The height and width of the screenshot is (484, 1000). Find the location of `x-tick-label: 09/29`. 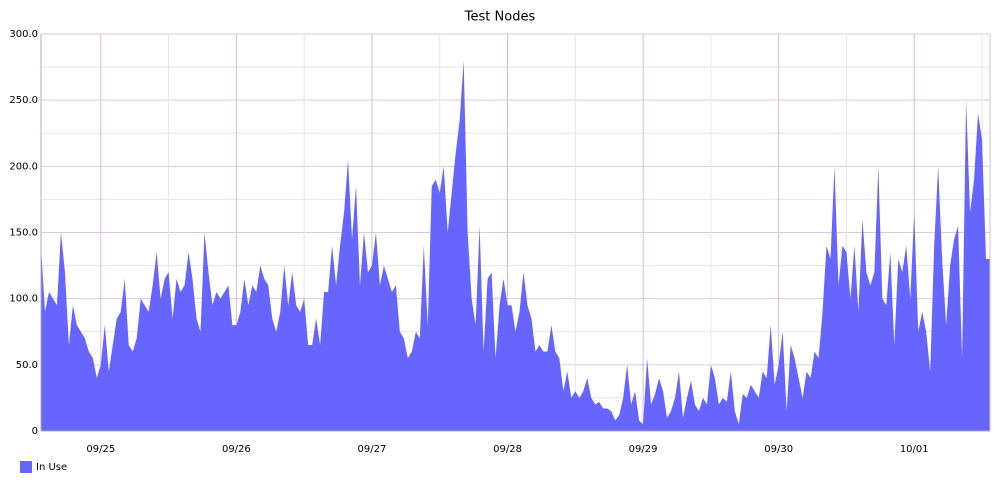

x-tick-label: 09/29 is located at coordinates (643, 449).